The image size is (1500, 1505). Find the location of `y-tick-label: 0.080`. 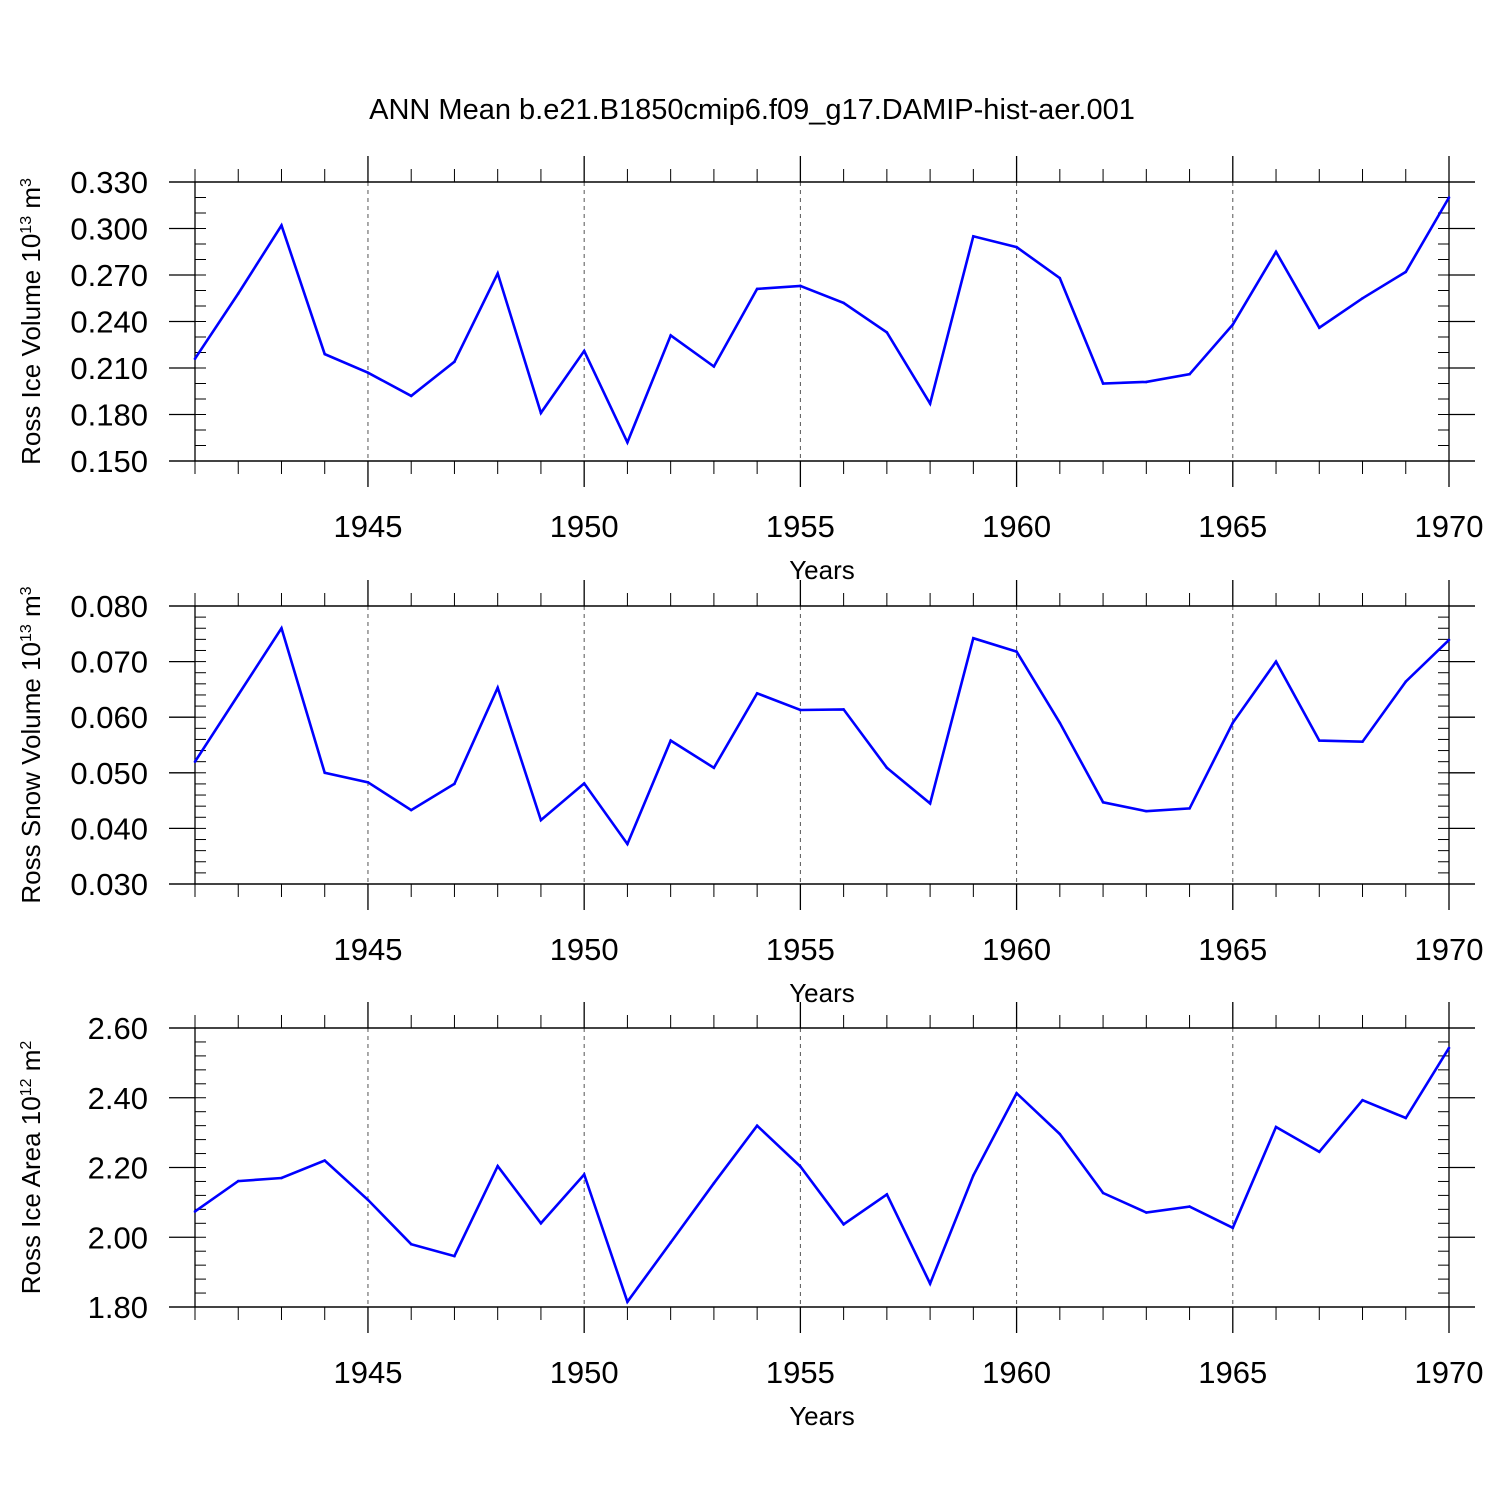

y-tick-label: 0.080 is located at coordinates (109, 606).